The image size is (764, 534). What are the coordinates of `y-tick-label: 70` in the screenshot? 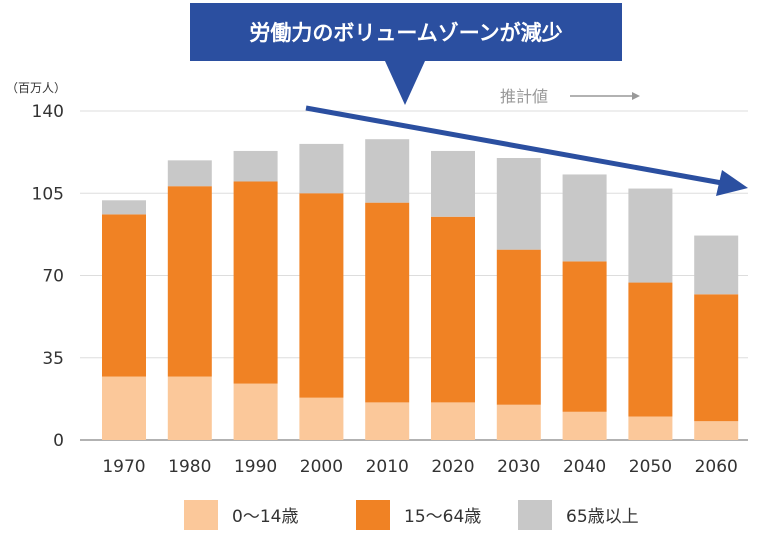 It's located at (53, 277).